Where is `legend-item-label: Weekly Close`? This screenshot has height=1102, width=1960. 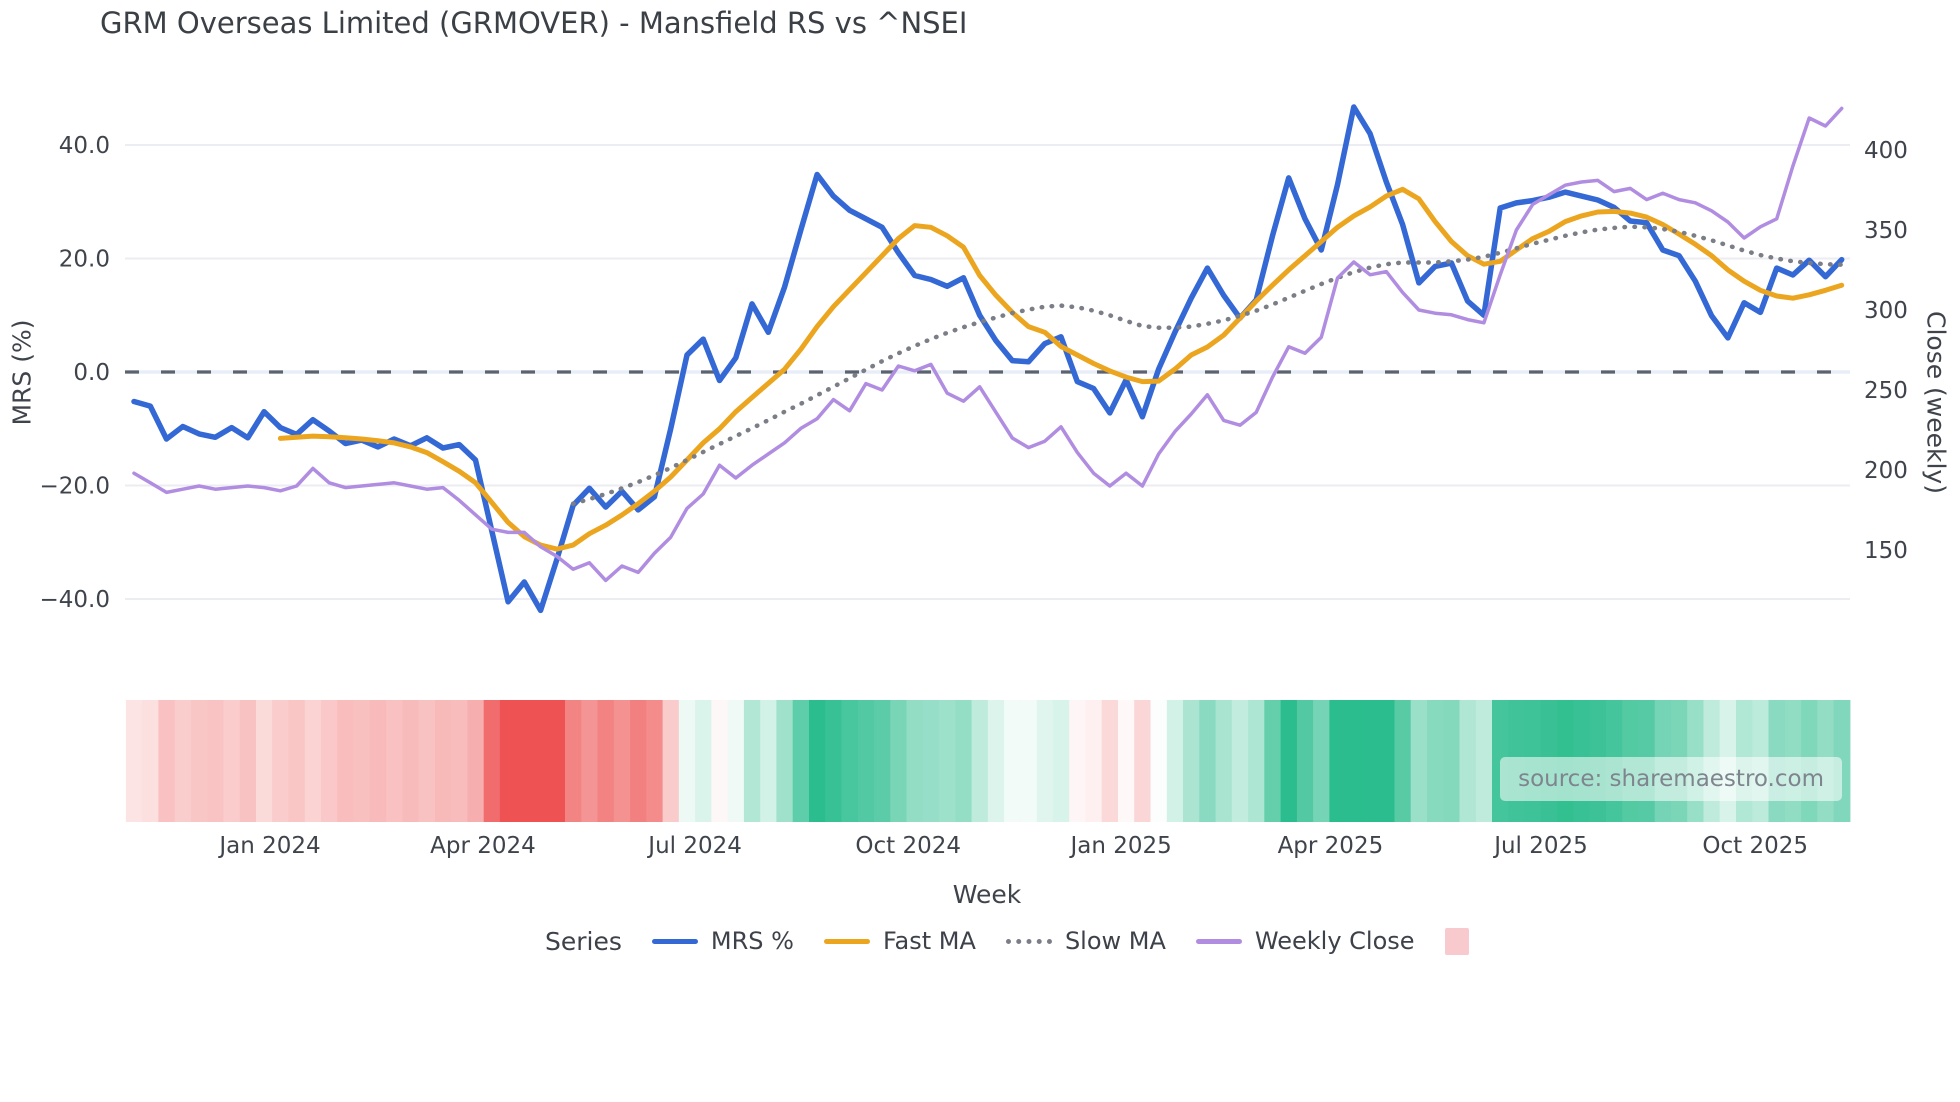
legend-item-label: Weekly Close is located at coordinates (1334, 941).